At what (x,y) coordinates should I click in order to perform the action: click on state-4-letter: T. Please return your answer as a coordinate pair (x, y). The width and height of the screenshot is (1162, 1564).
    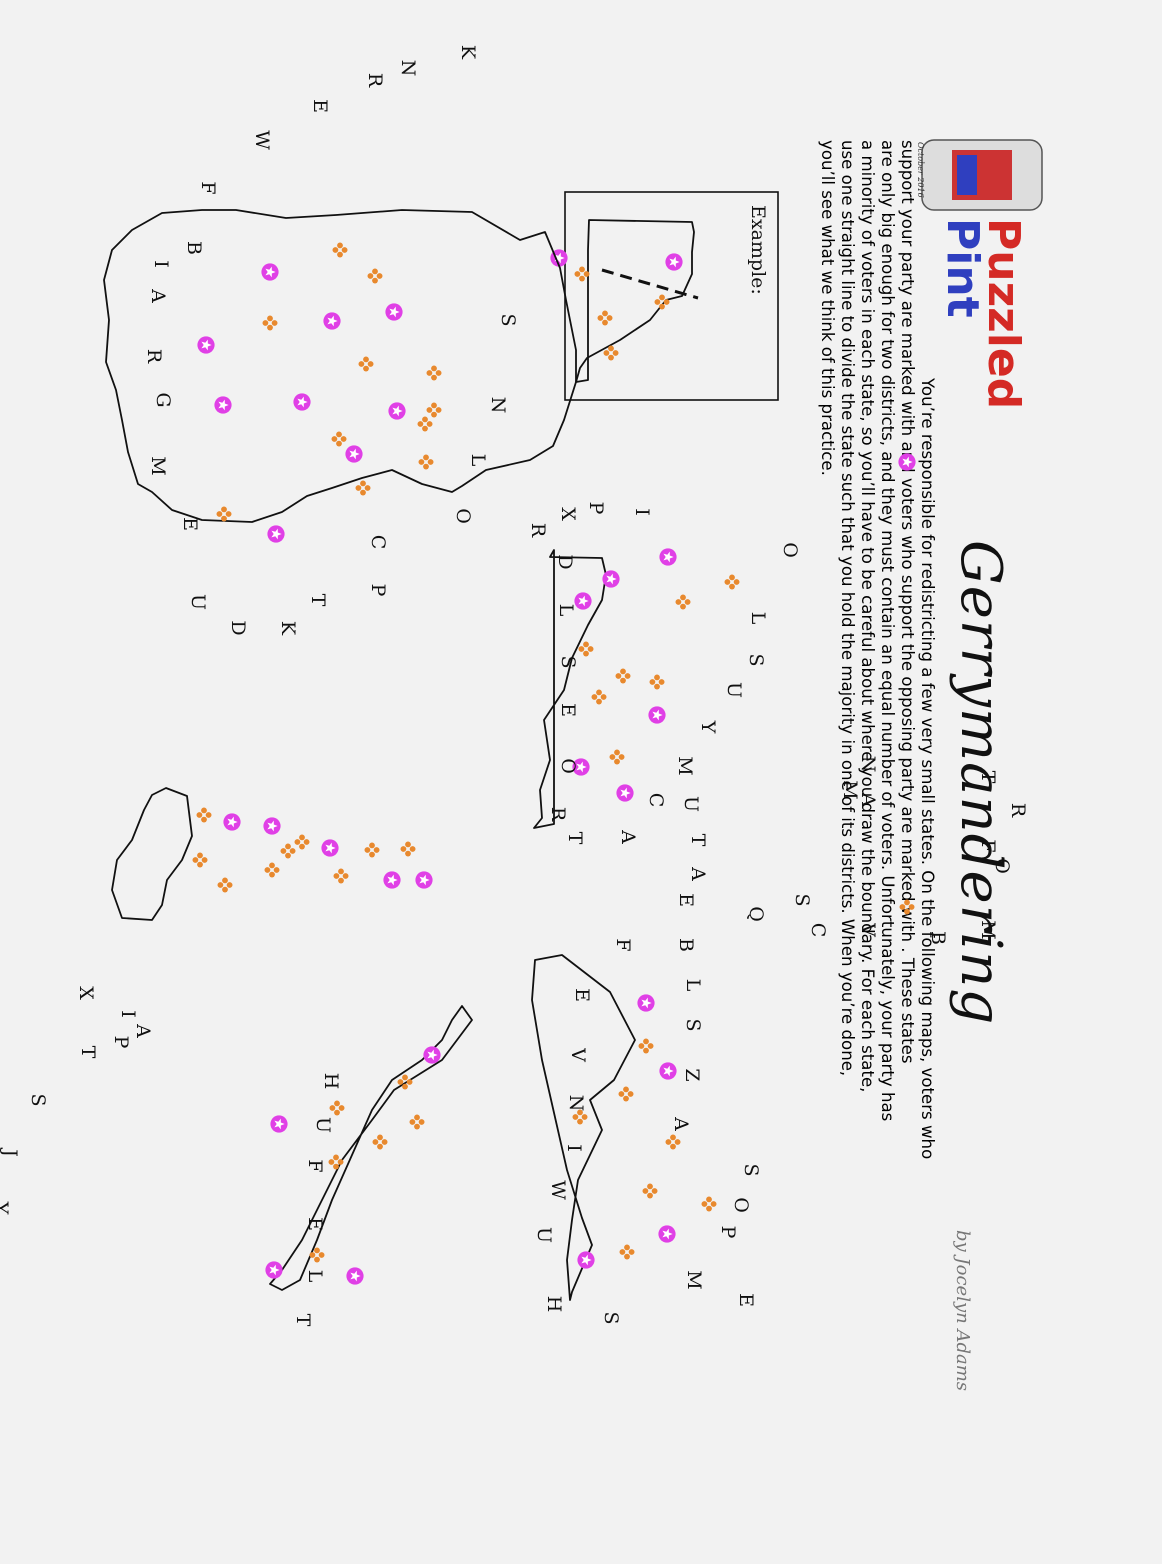
    Looking at the image, I should click on (988, 777).